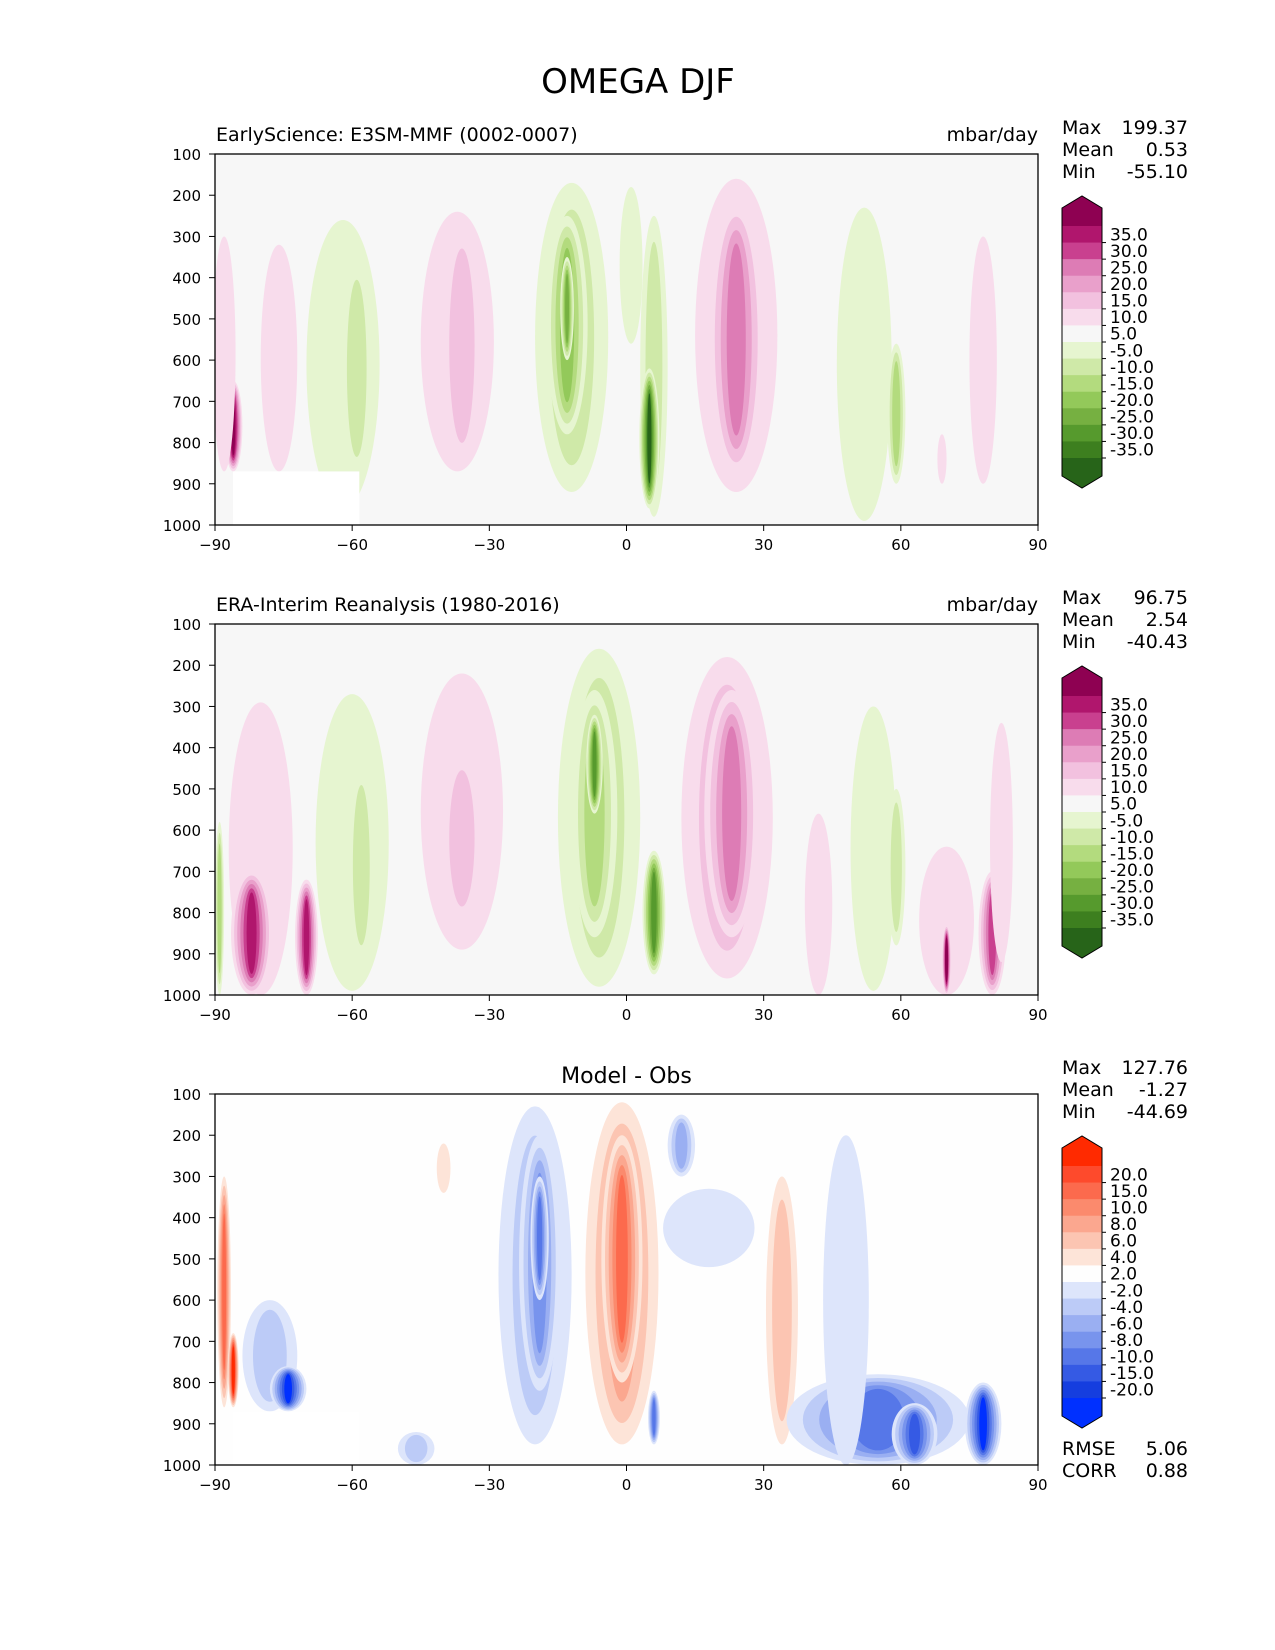 The height and width of the screenshot is (1650, 1275). I want to click on colorbar-outline, so click(1082, 1282).